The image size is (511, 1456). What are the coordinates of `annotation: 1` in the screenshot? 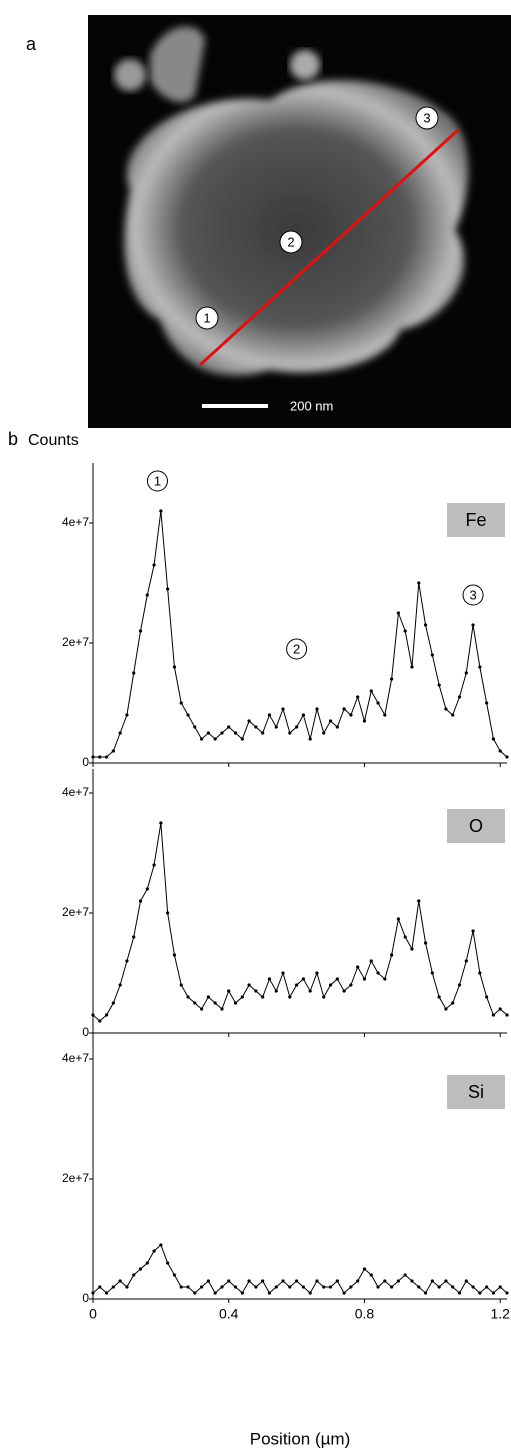 It's located at (157, 480).